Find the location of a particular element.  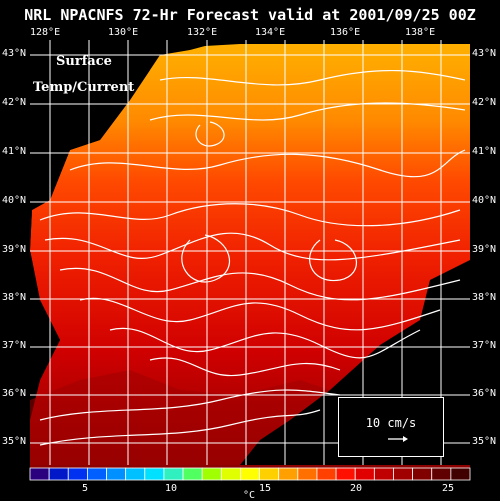

scale-arrow-icon is located at coordinates (398, 439).